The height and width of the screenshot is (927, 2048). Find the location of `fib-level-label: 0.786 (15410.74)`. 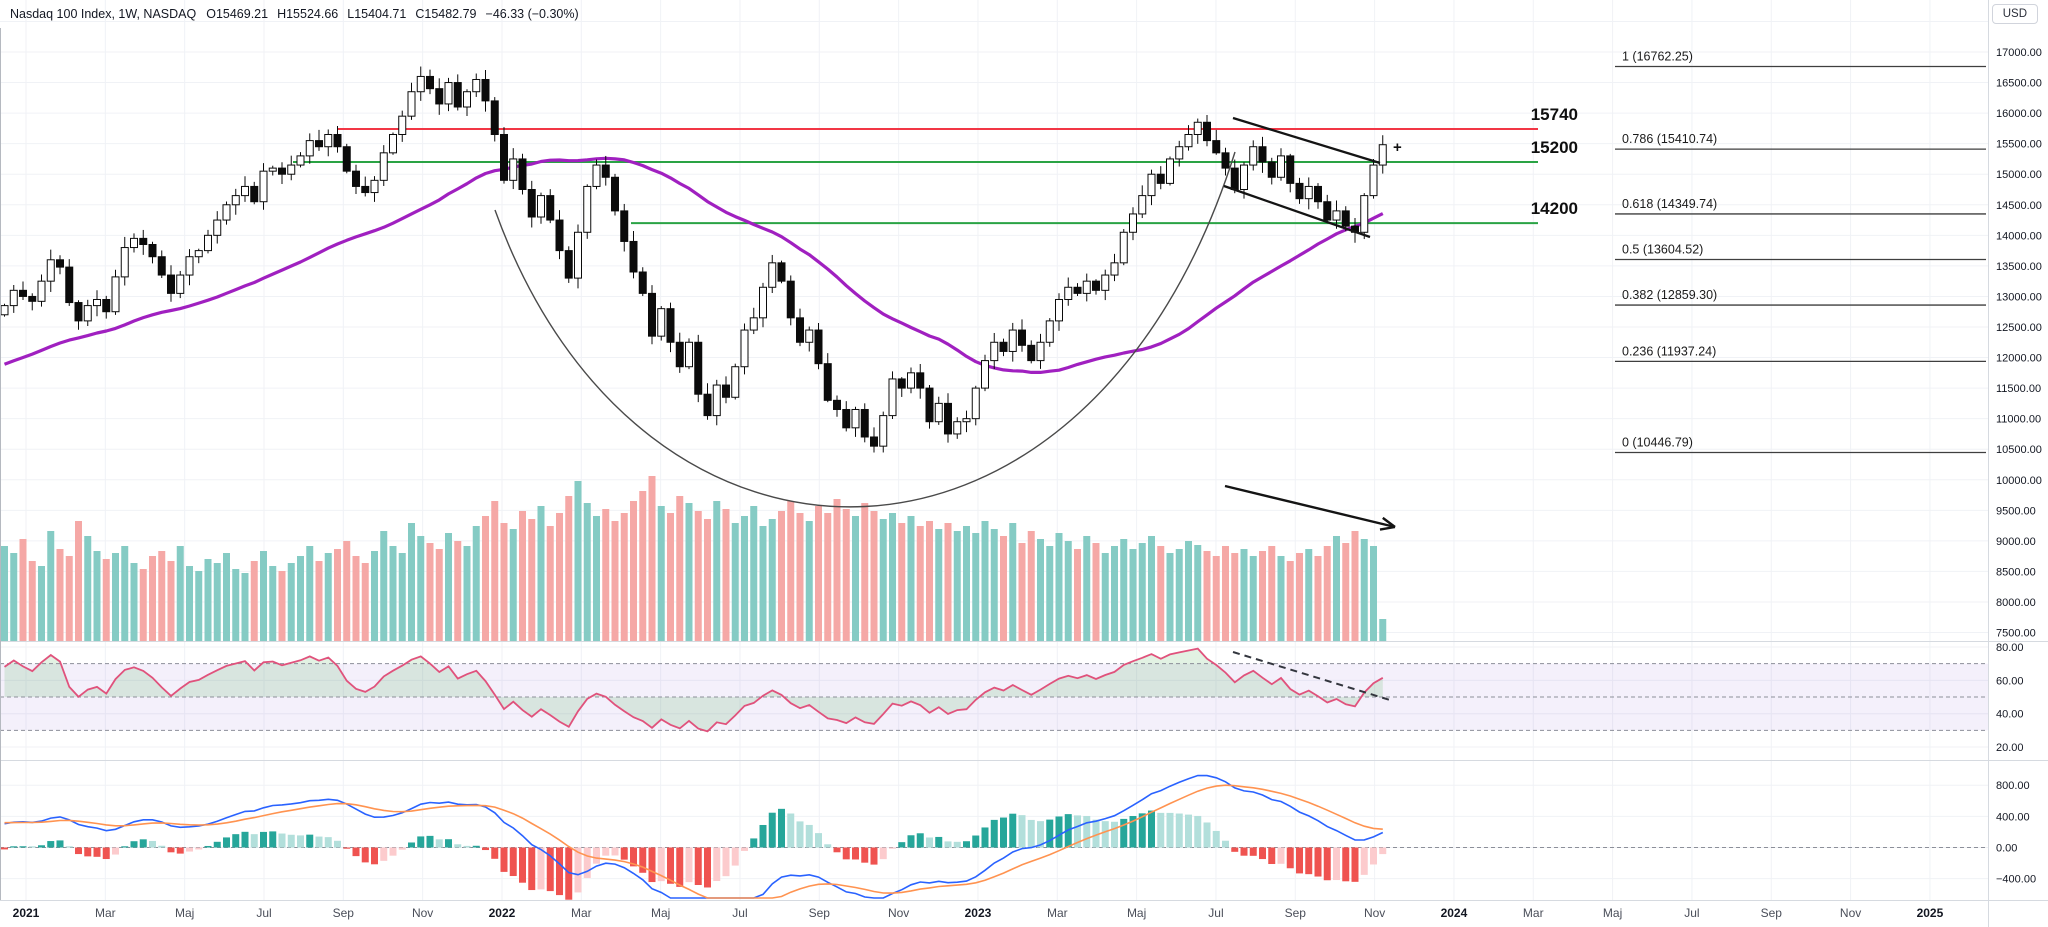

fib-level-label: 0.786 (15410.74) is located at coordinates (1669, 139).